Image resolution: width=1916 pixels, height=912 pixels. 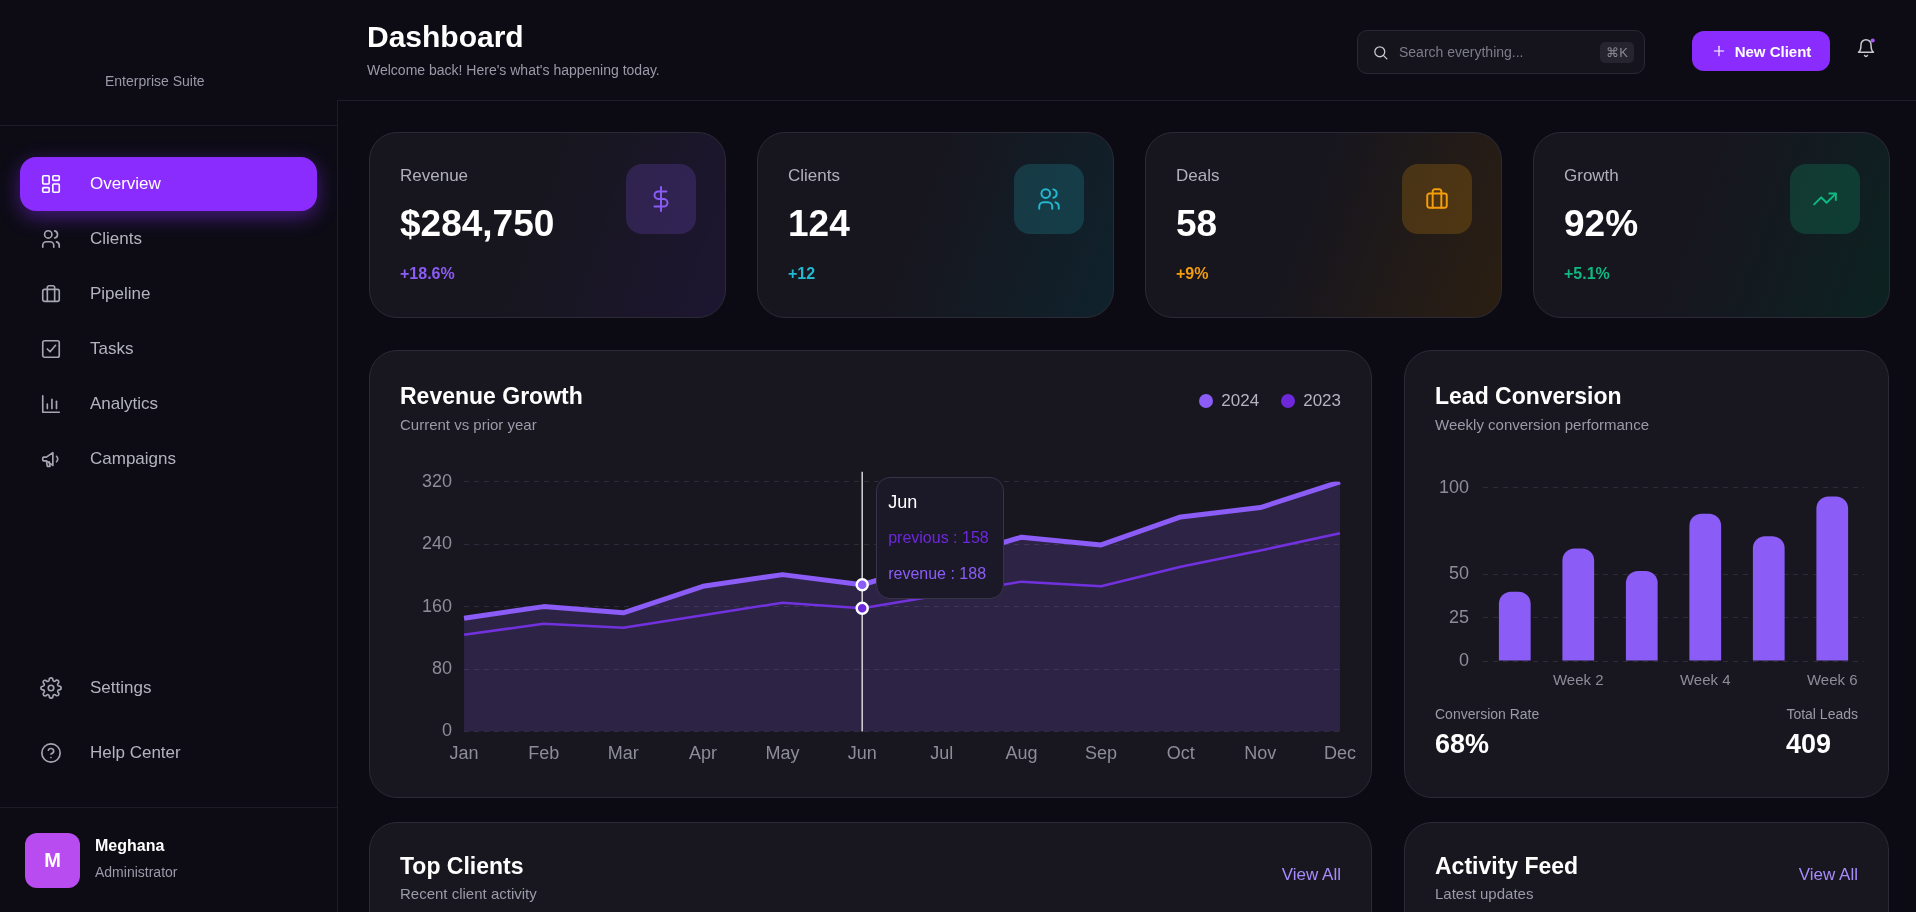 What do you see at coordinates (445, 36) in the screenshot?
I see `text: Dashboard` at bounding box center [445, 36].